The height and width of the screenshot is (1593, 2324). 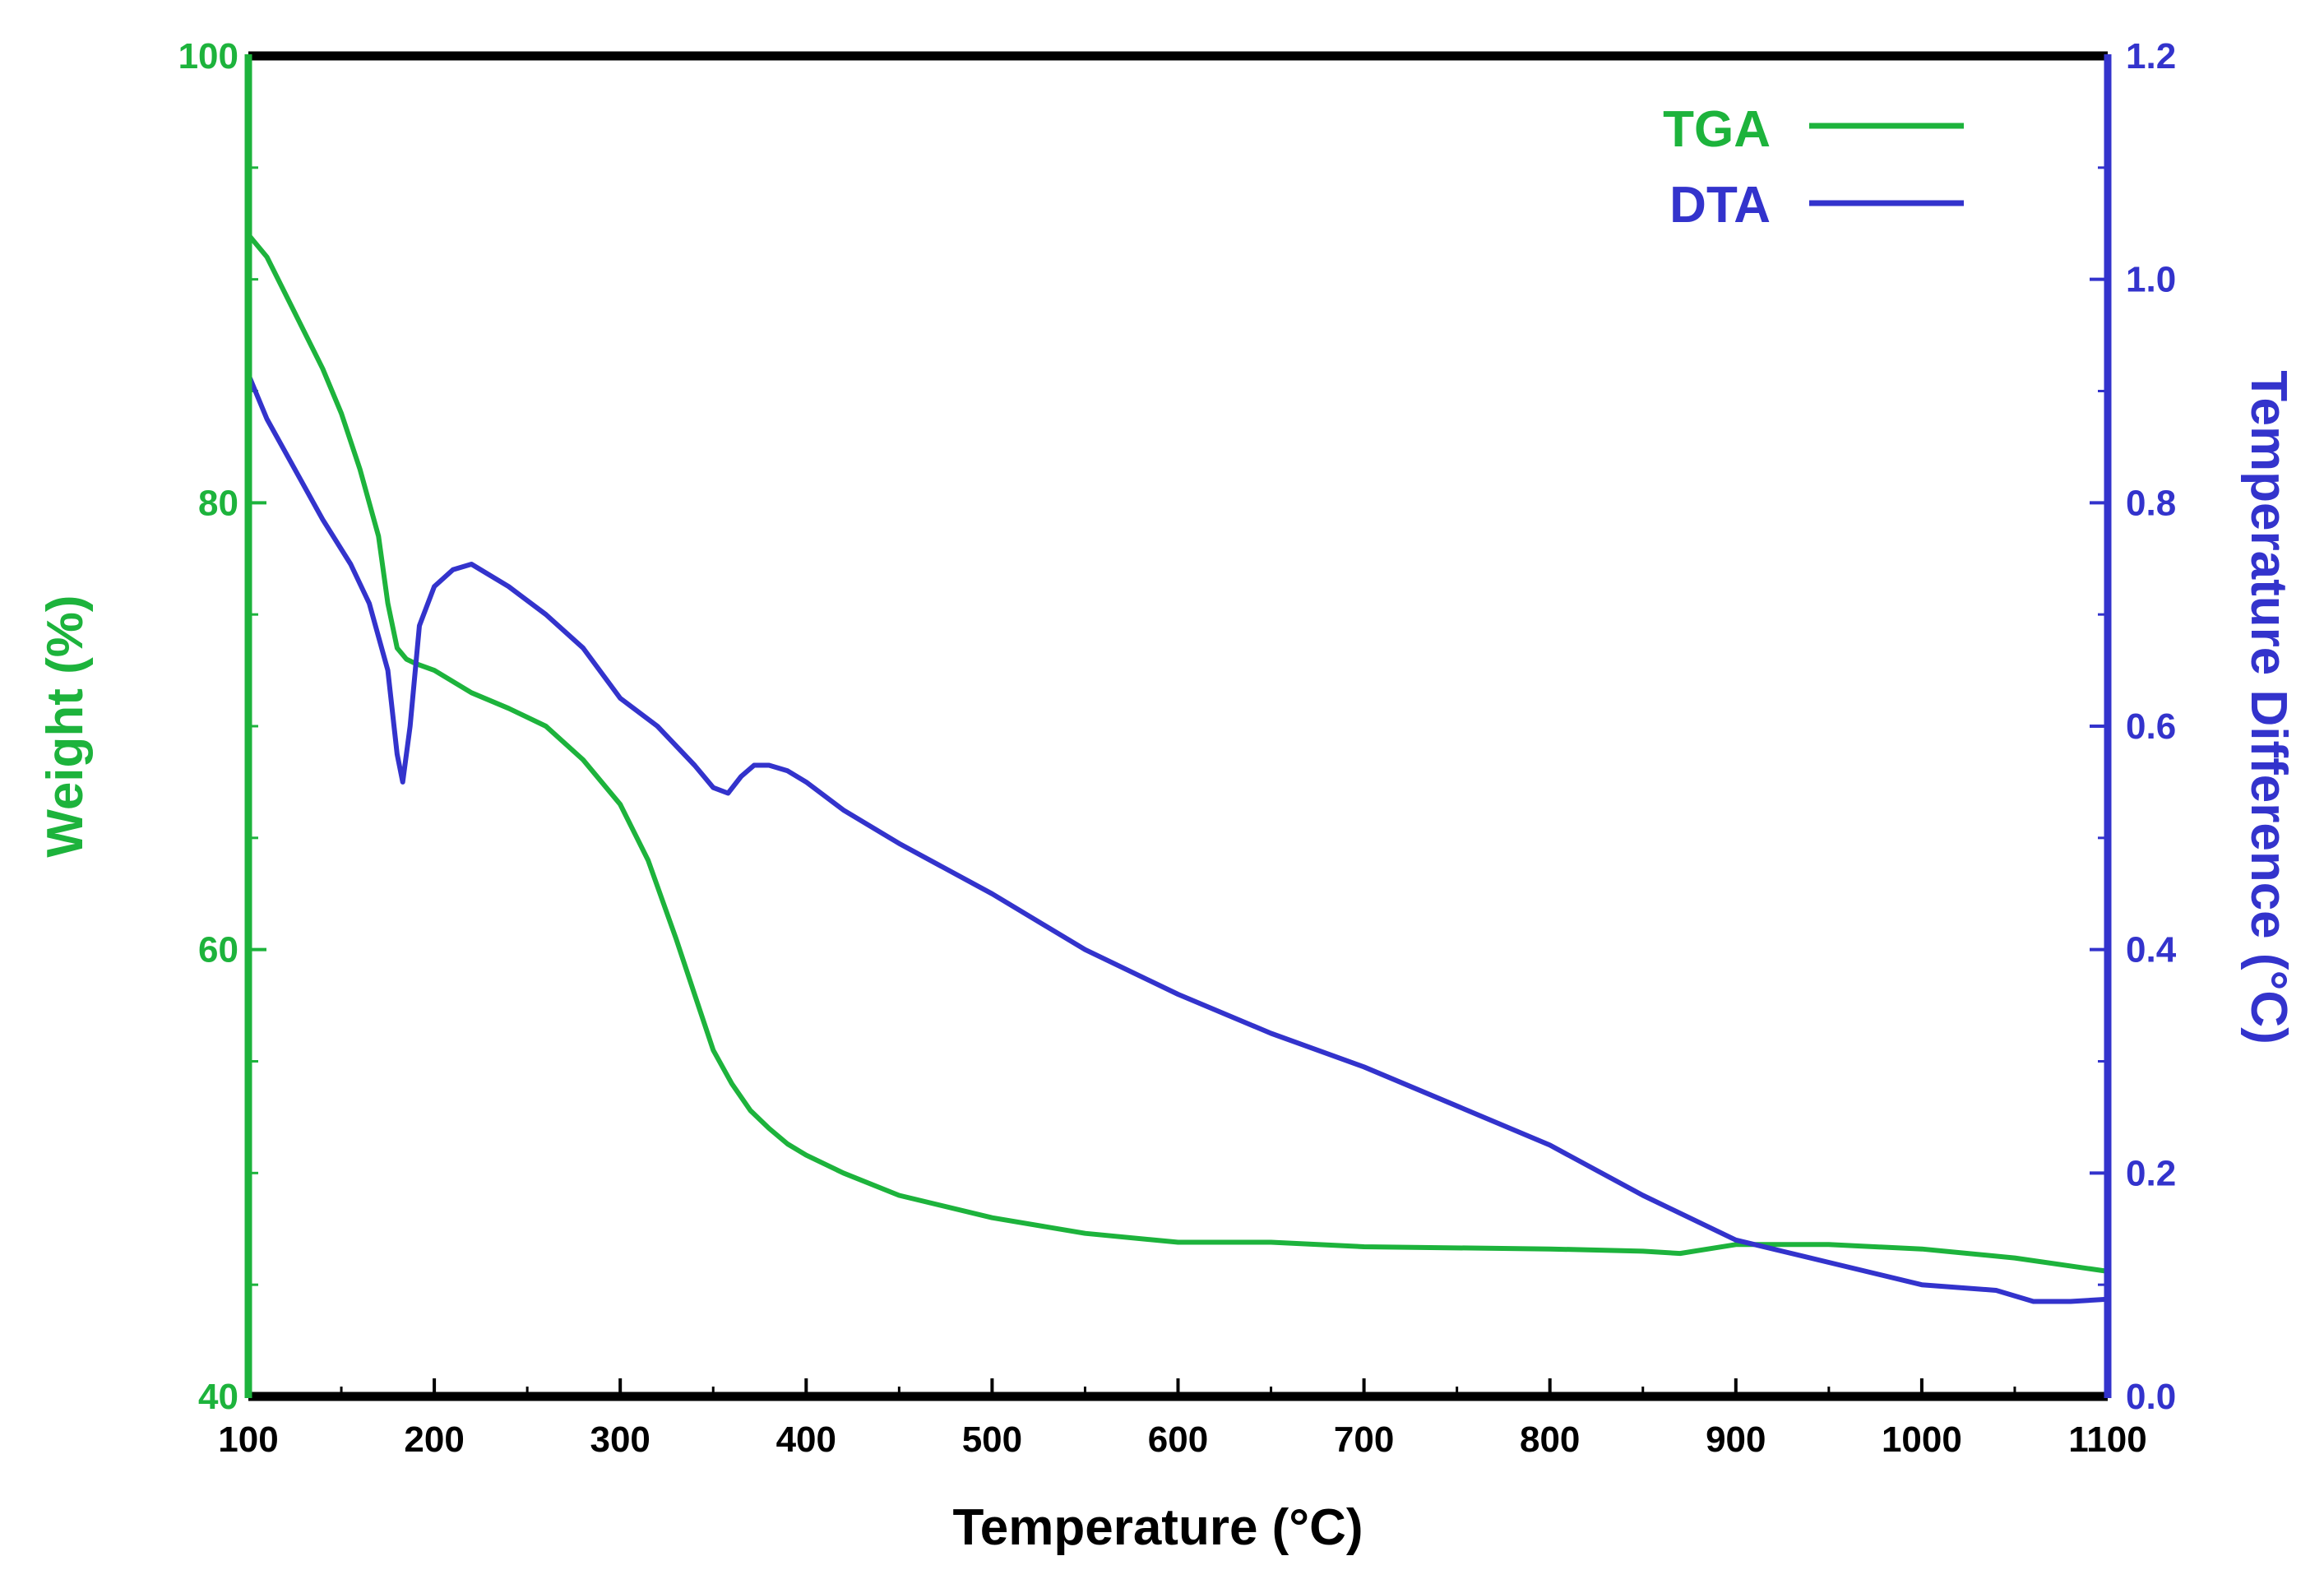 What do you see at coordinates (1813, 167) in the screenshot?
I see `legend: TGA DTA` at bounding box center [1813, 167].